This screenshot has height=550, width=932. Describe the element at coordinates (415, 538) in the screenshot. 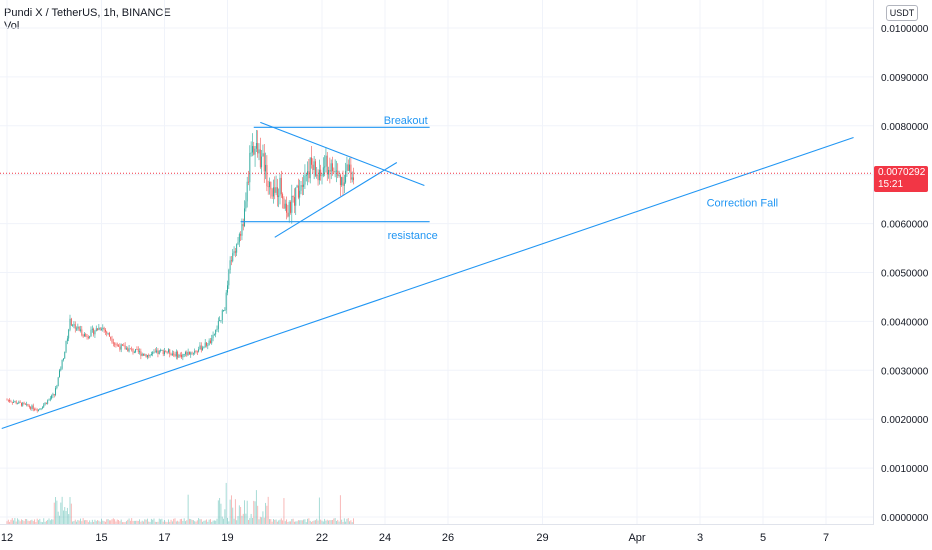

I see `time-axis: 12 15 17 19 22 24 26 29 Apr 3 5 7` at that location.